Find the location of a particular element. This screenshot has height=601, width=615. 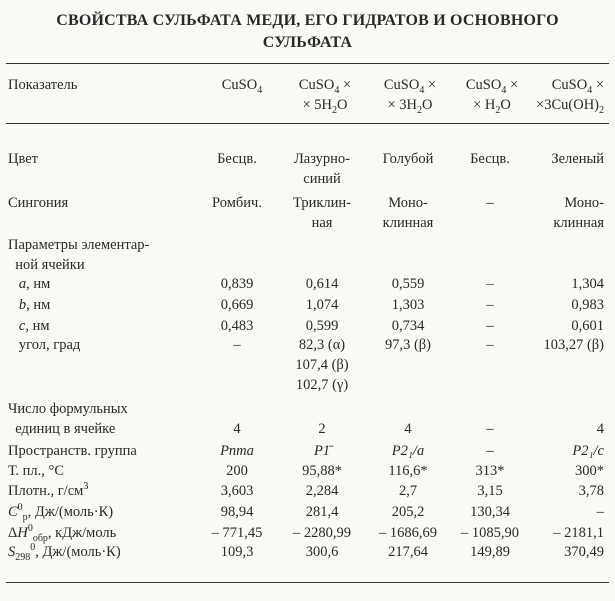

cell-value: 300,6 is located at coordinates (322, 552).